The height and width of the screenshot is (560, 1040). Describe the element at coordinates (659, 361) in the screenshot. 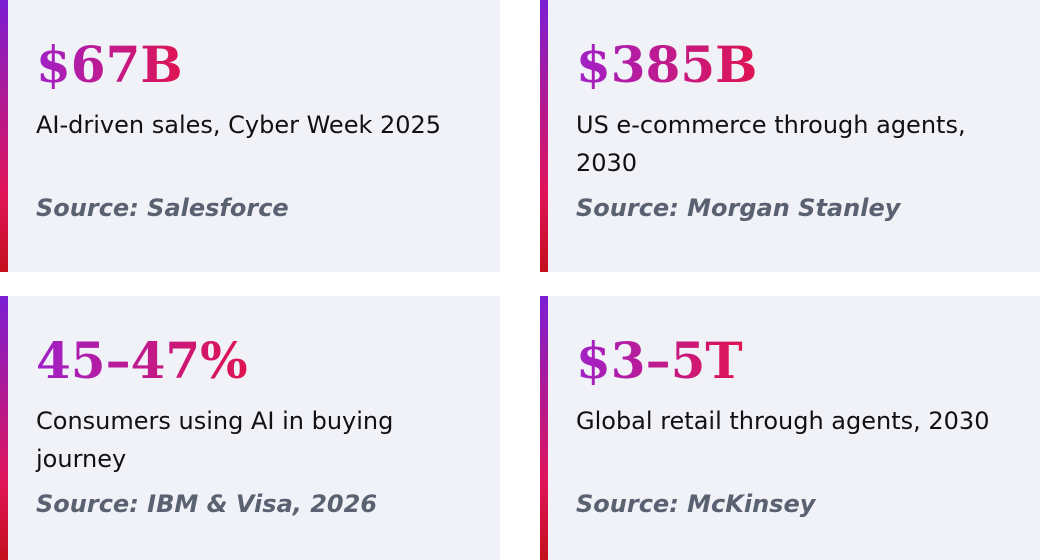

I see `stat-value: $3–5T` at that location.